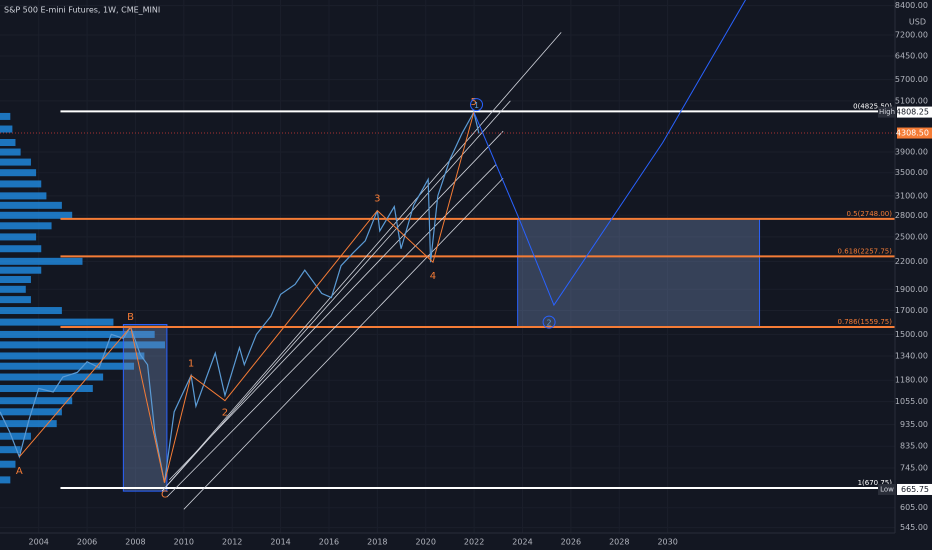  Describe the element at coordinates (914, 446) in the screenshot. I see `y-tick-label: 835.00` at that location.